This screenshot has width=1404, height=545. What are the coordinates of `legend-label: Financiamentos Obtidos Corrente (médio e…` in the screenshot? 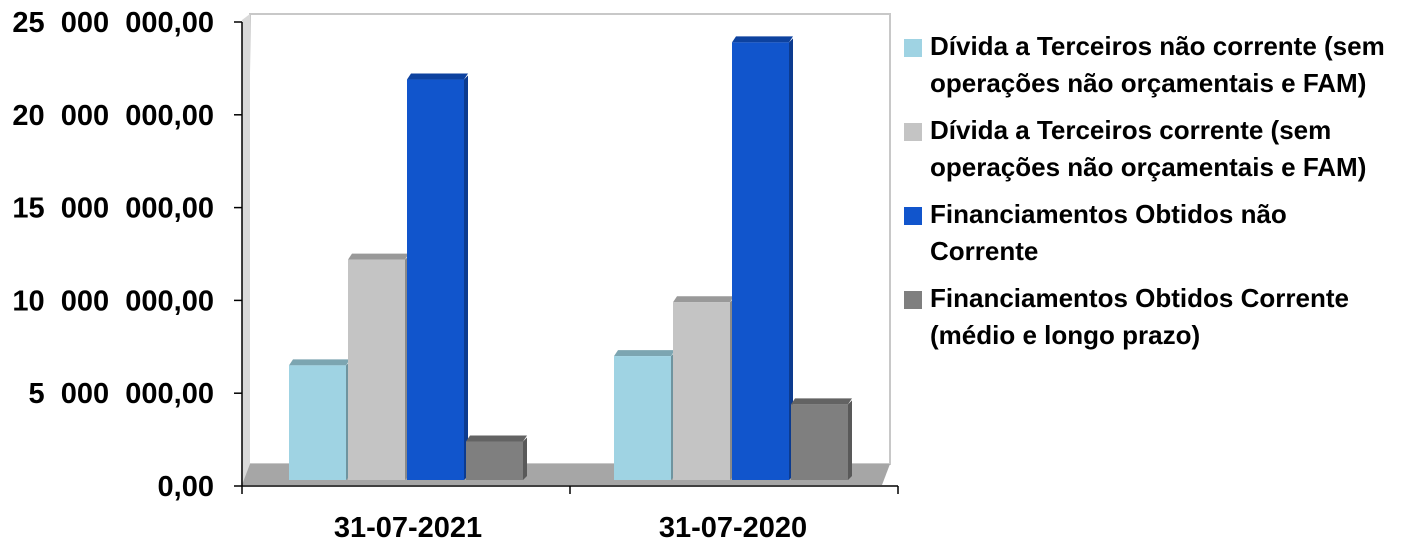 It's located at (1139, 316).